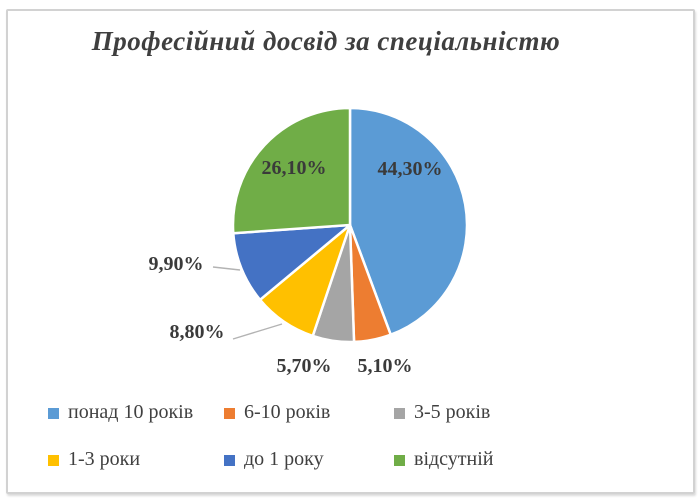 The height and width of the screenshot is (500, 700). I want to click on pie-slice-label: 5,70%, so click(304, 366).